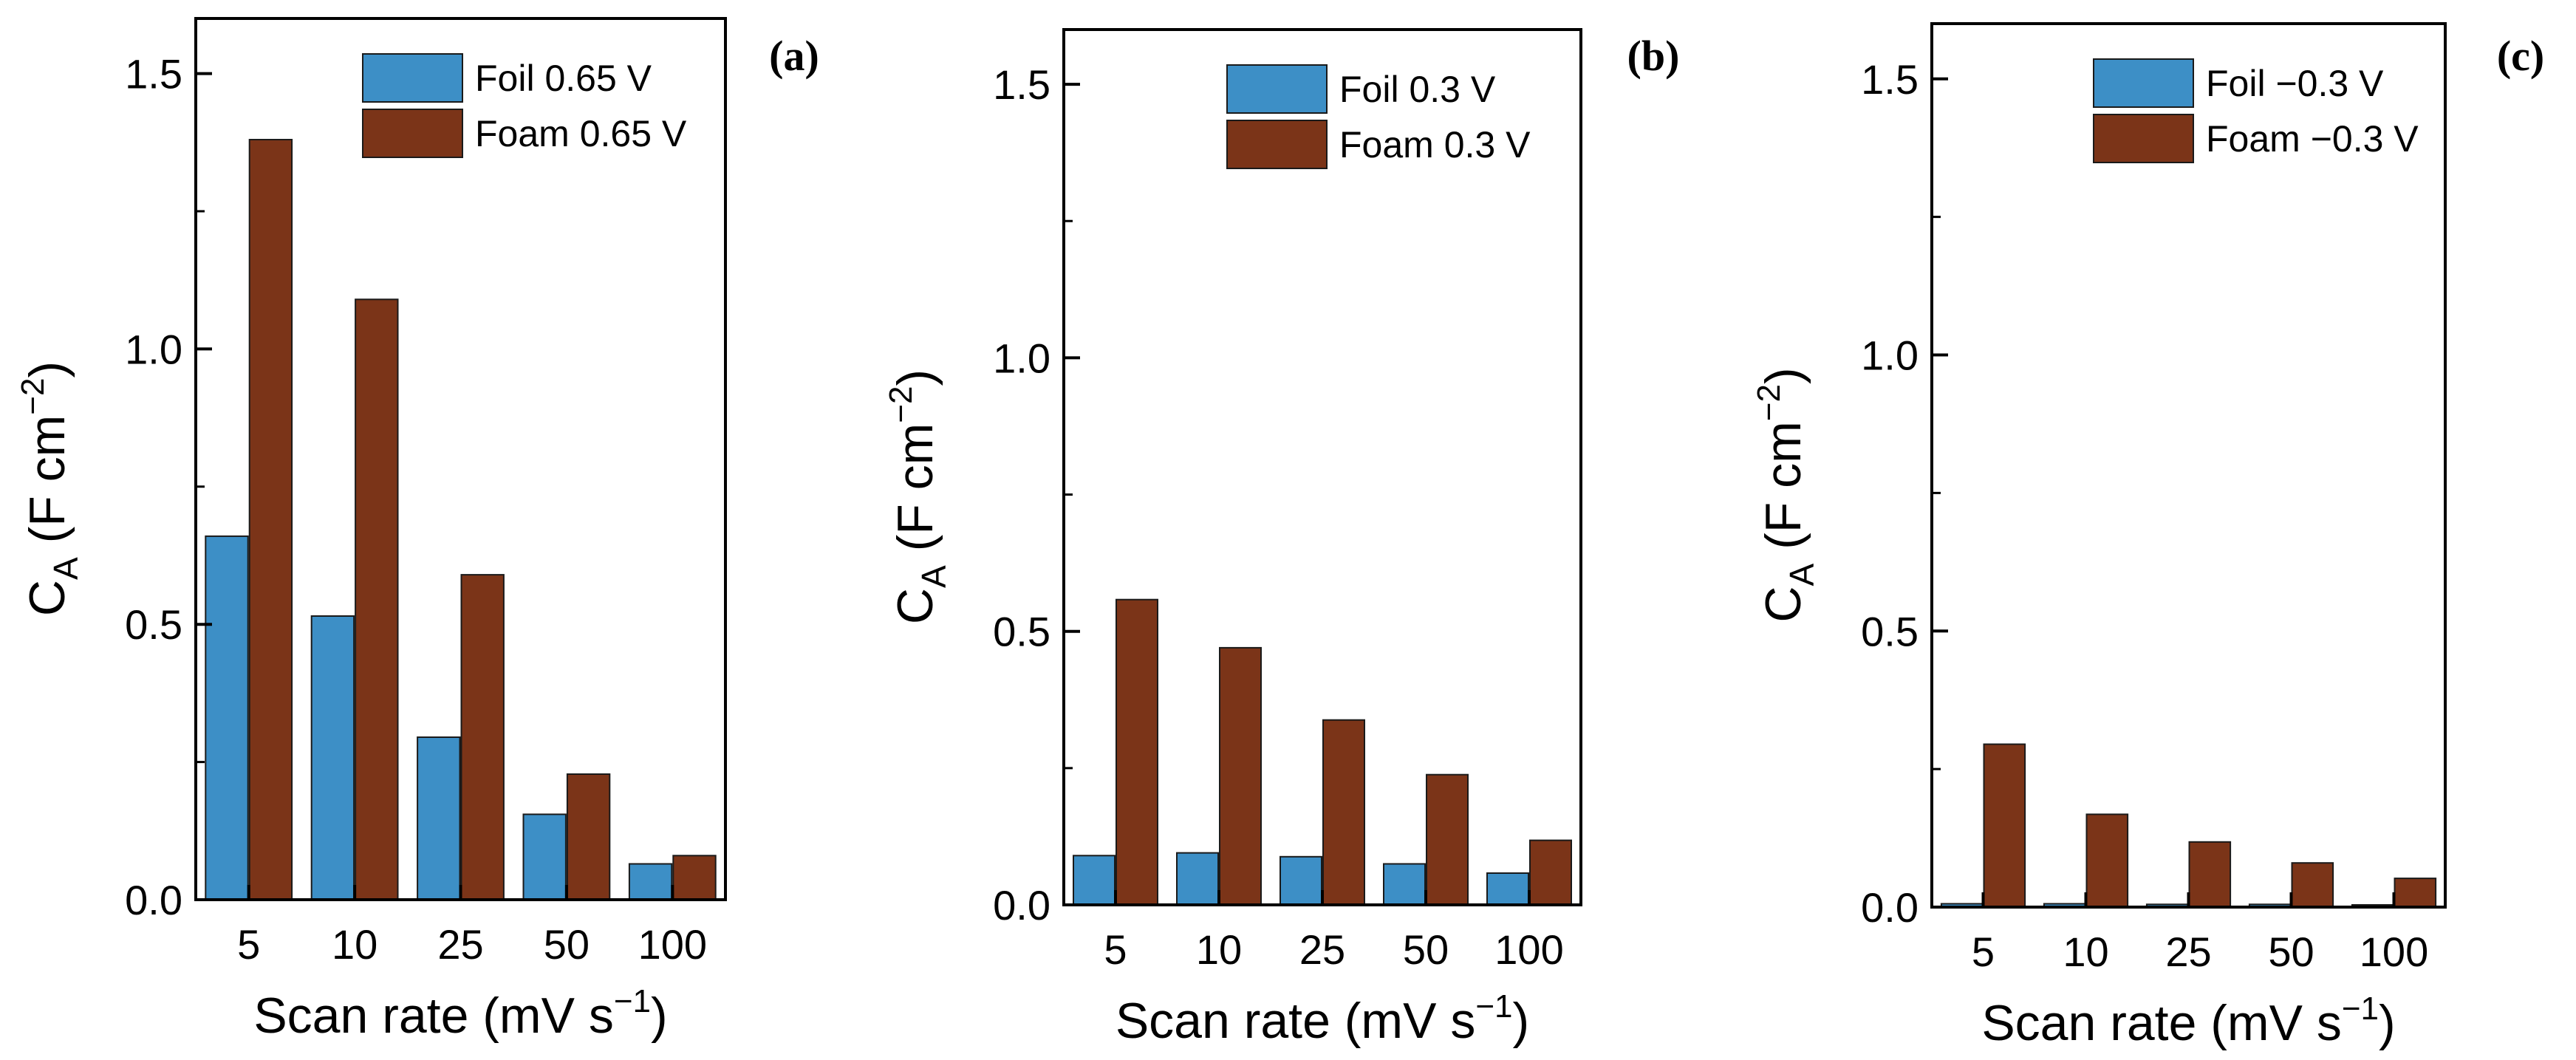 The height and width of the screenshot is (1060, 2576). What do you see at coordinates (2520, 56) in the screenshot?
I see `panel-label: (c)` at bounding box center [2520, 56].